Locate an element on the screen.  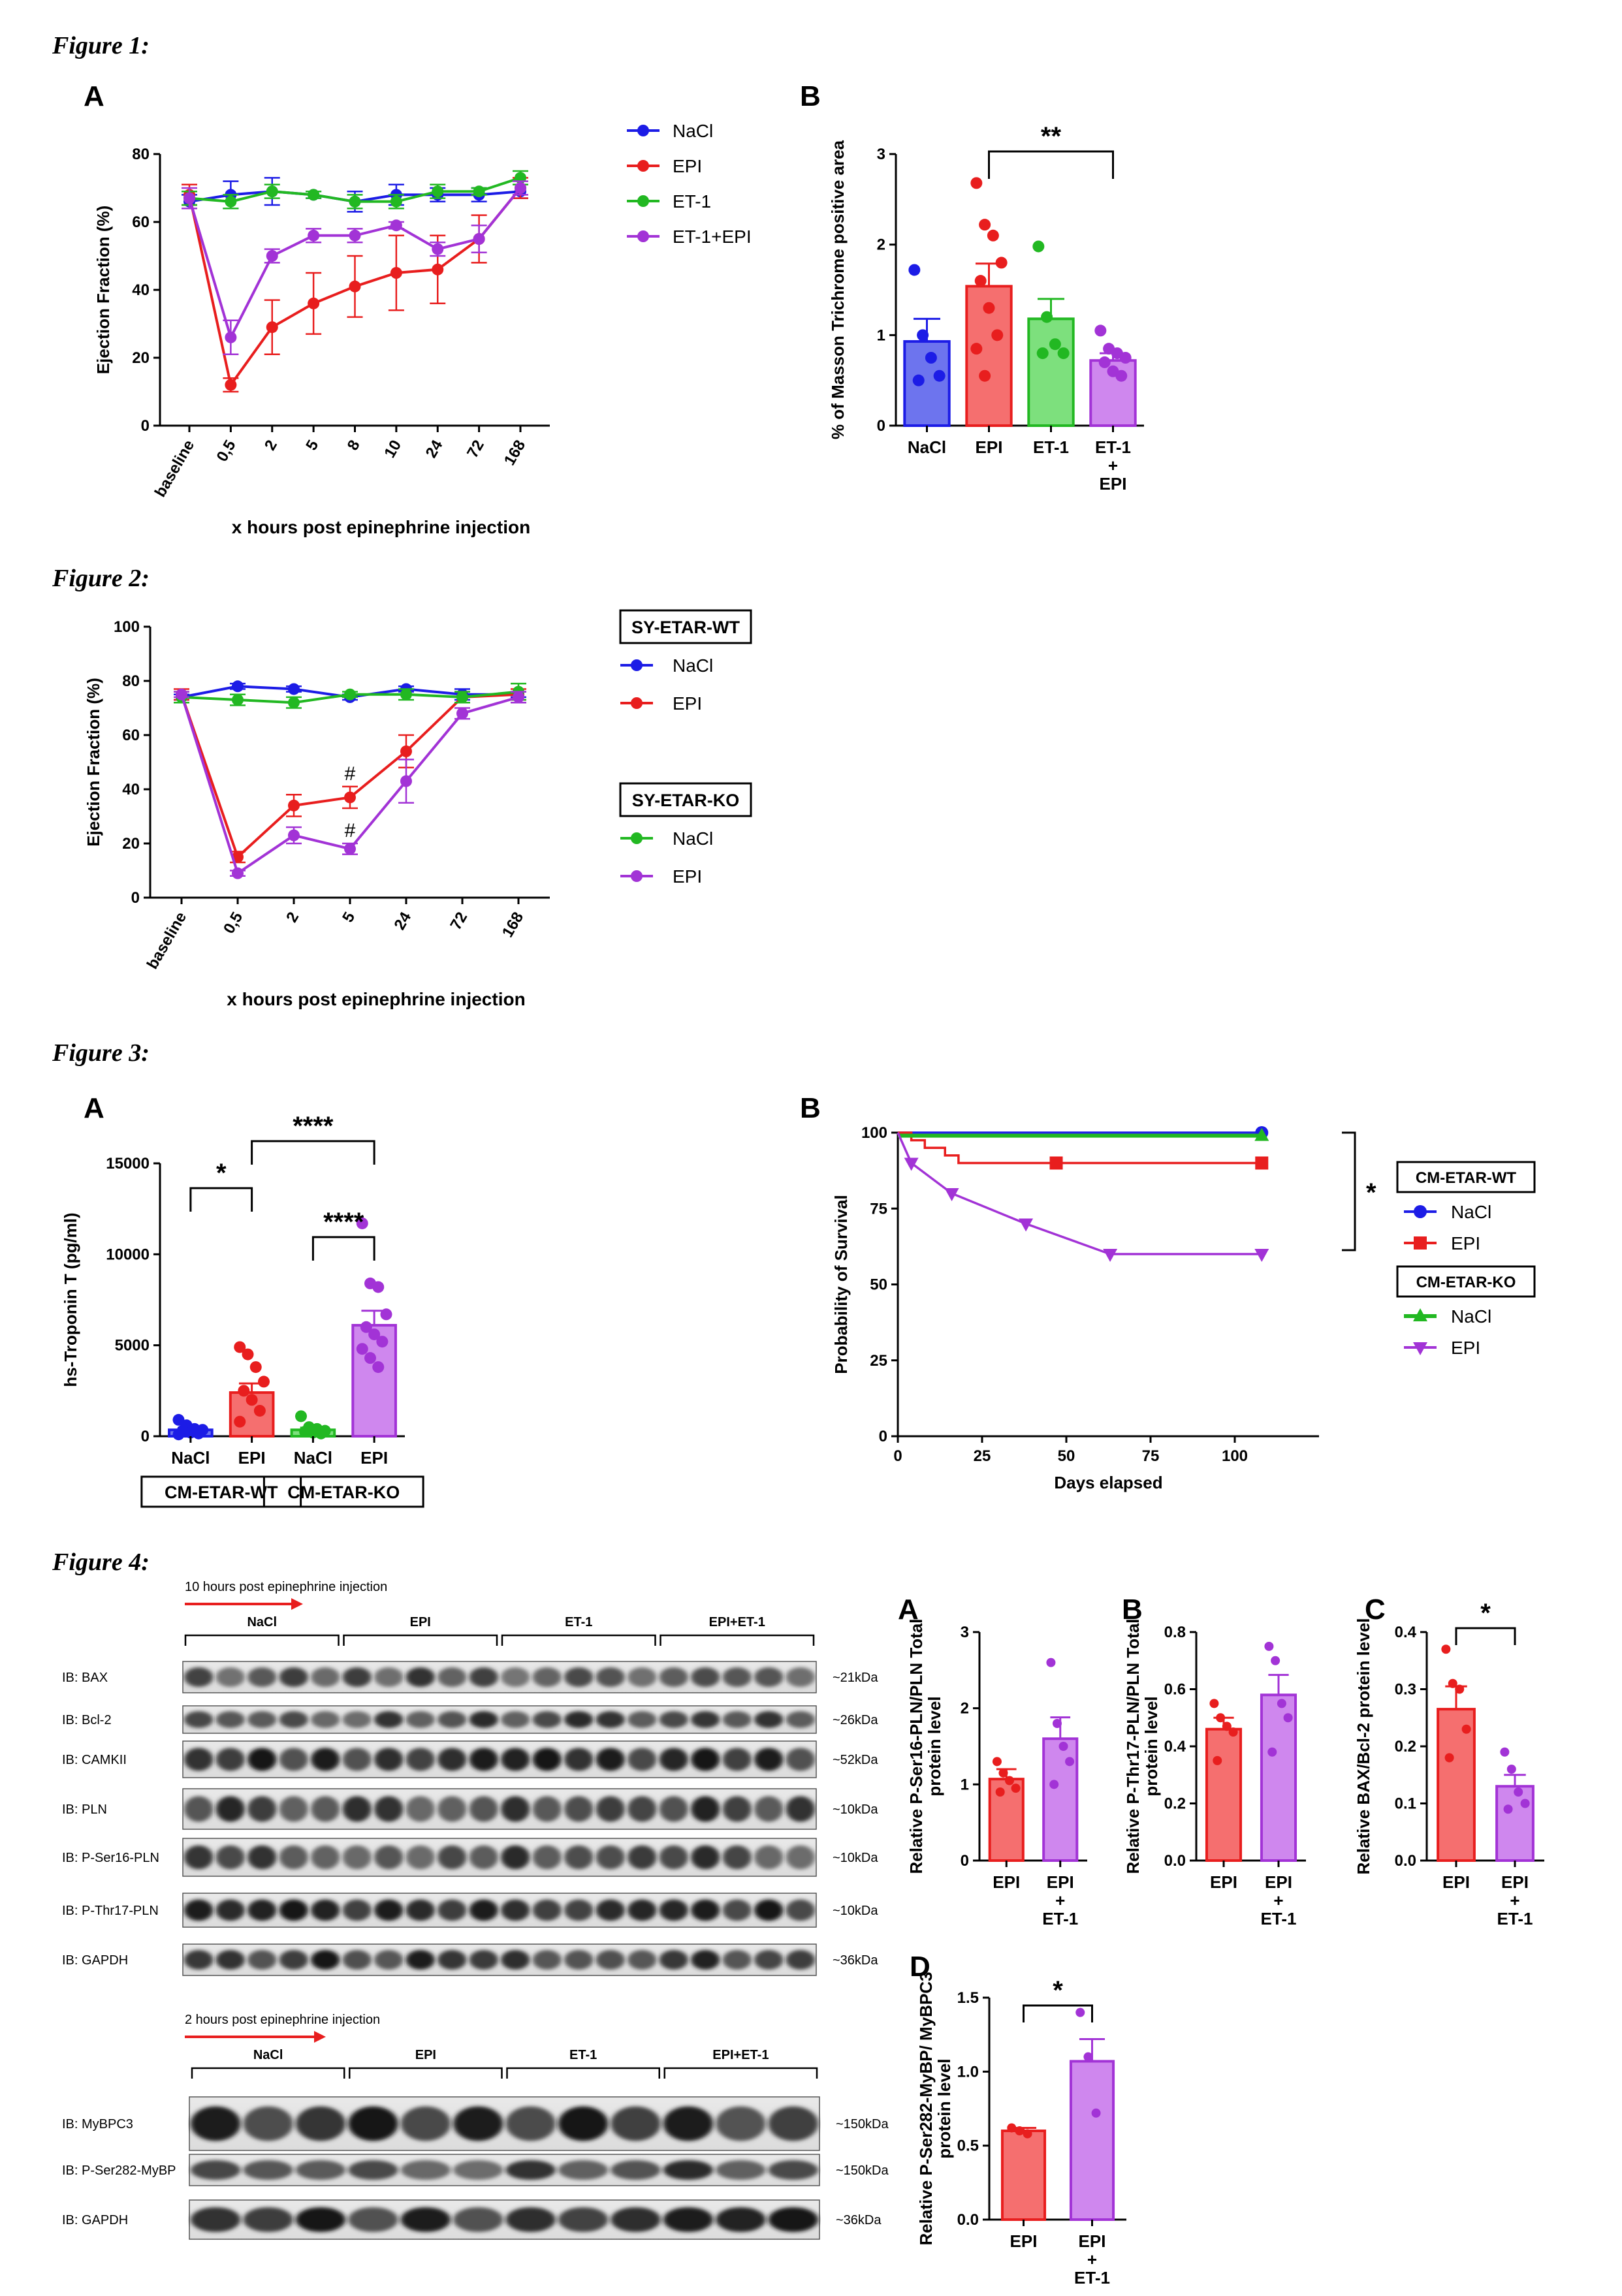
blot-kda-label: ~10kDa is located at coordinates (855, 1911).